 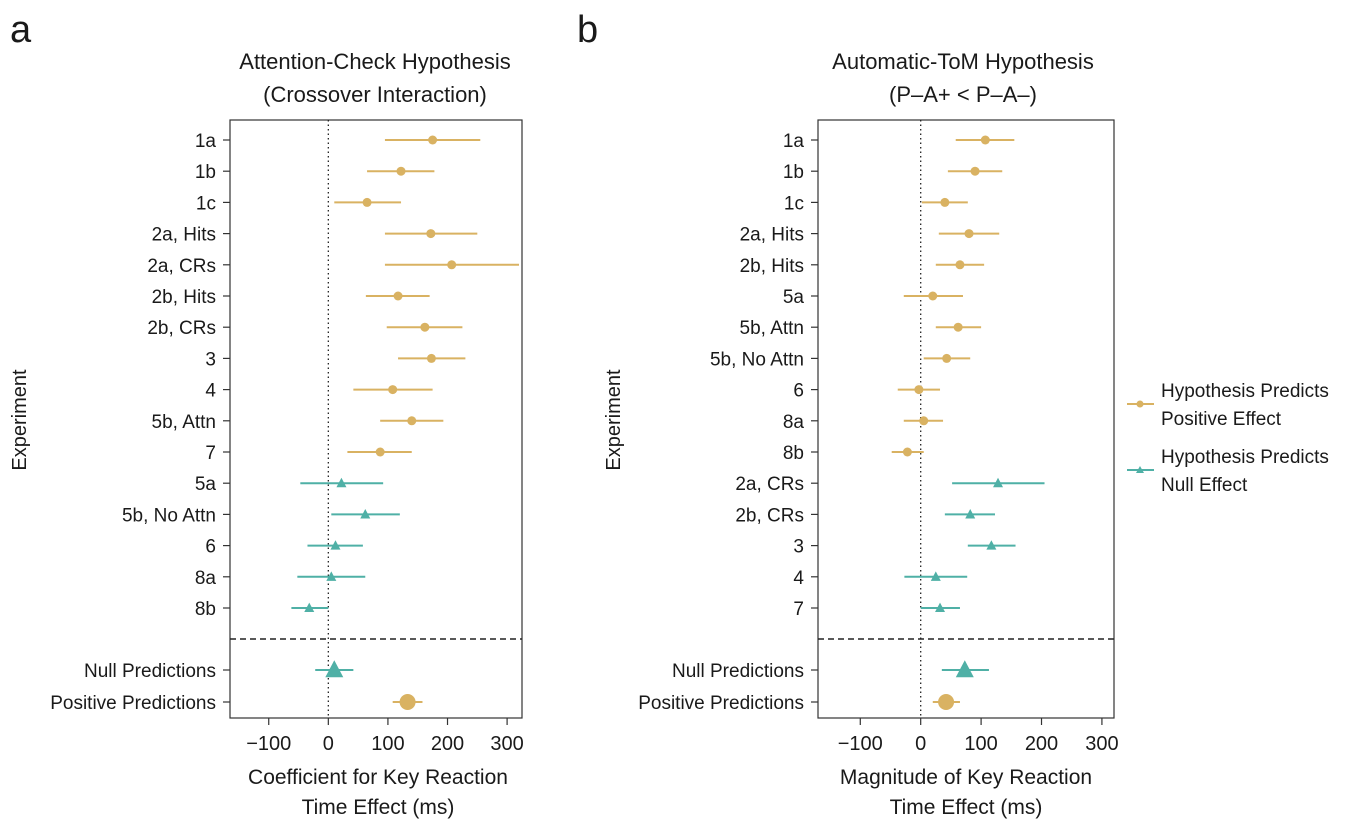 What do you see at coordinates (181, 328) in the screenshot?
I see `panel-a-row-label: 2b, CRs` at bounding box center [181, 328].